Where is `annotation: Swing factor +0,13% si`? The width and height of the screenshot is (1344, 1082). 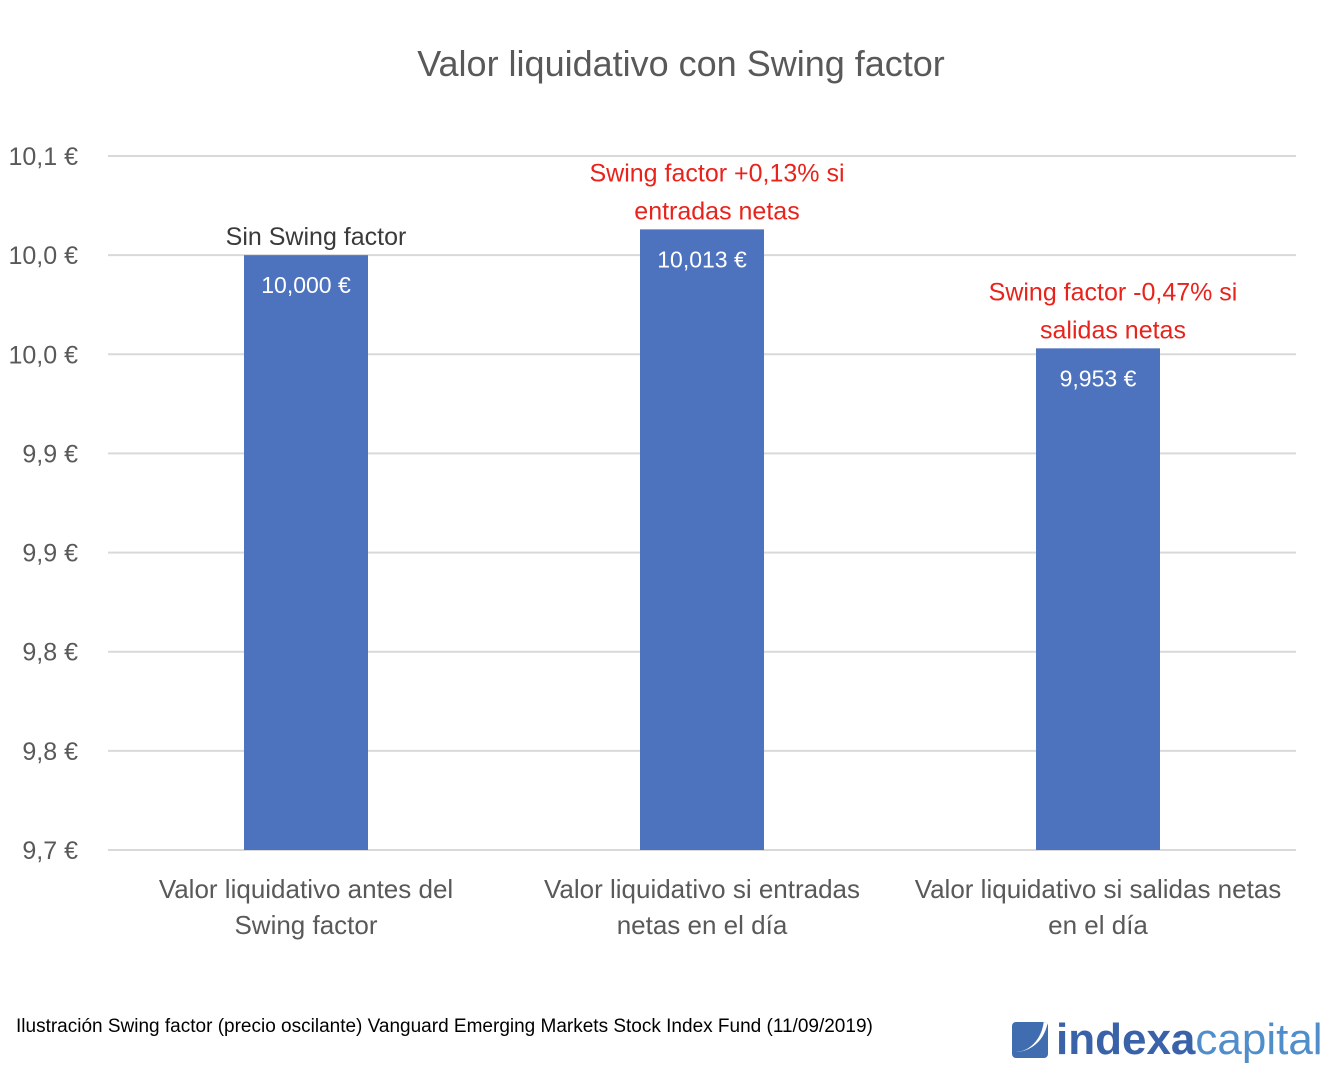 annotation: Swing factor +0,13% si is located at coordinates (717, 173).